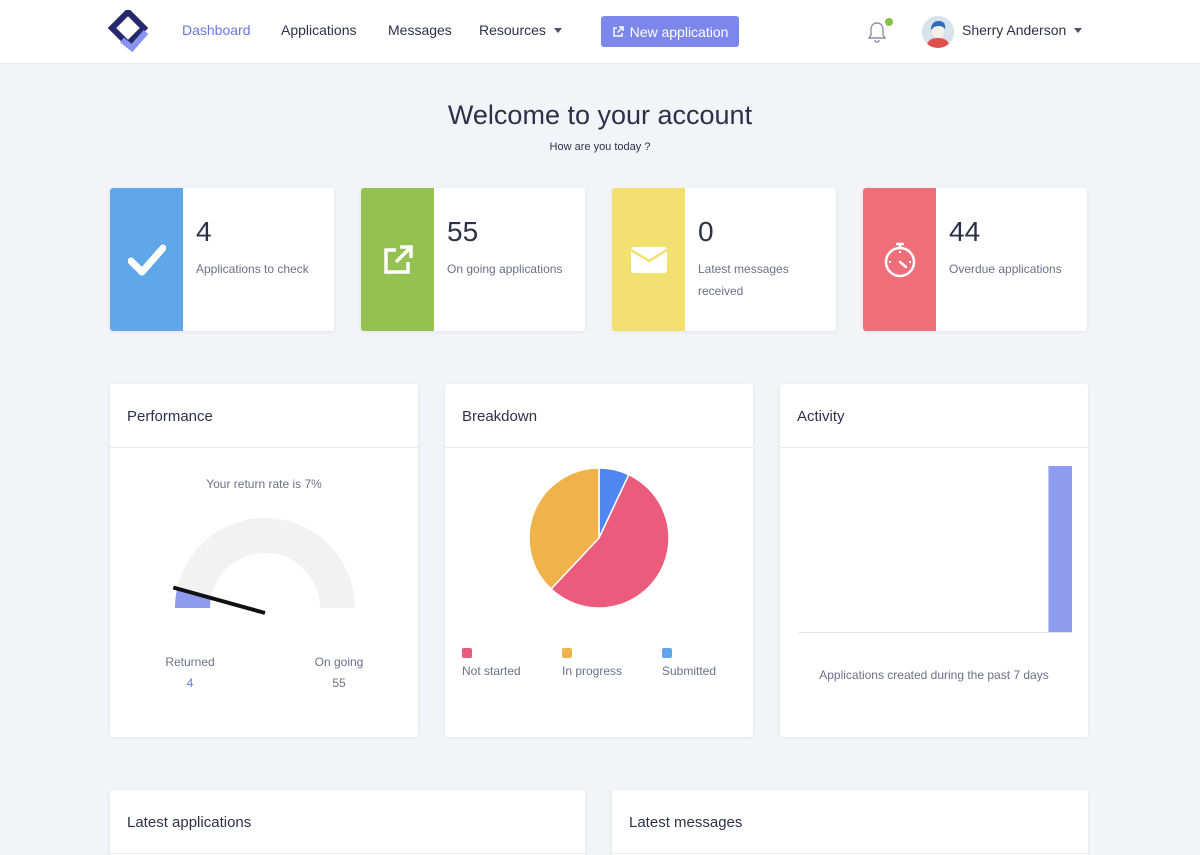 The image size is (1200, 855). I want to click on panel-title: Performance, so click(264, 416).